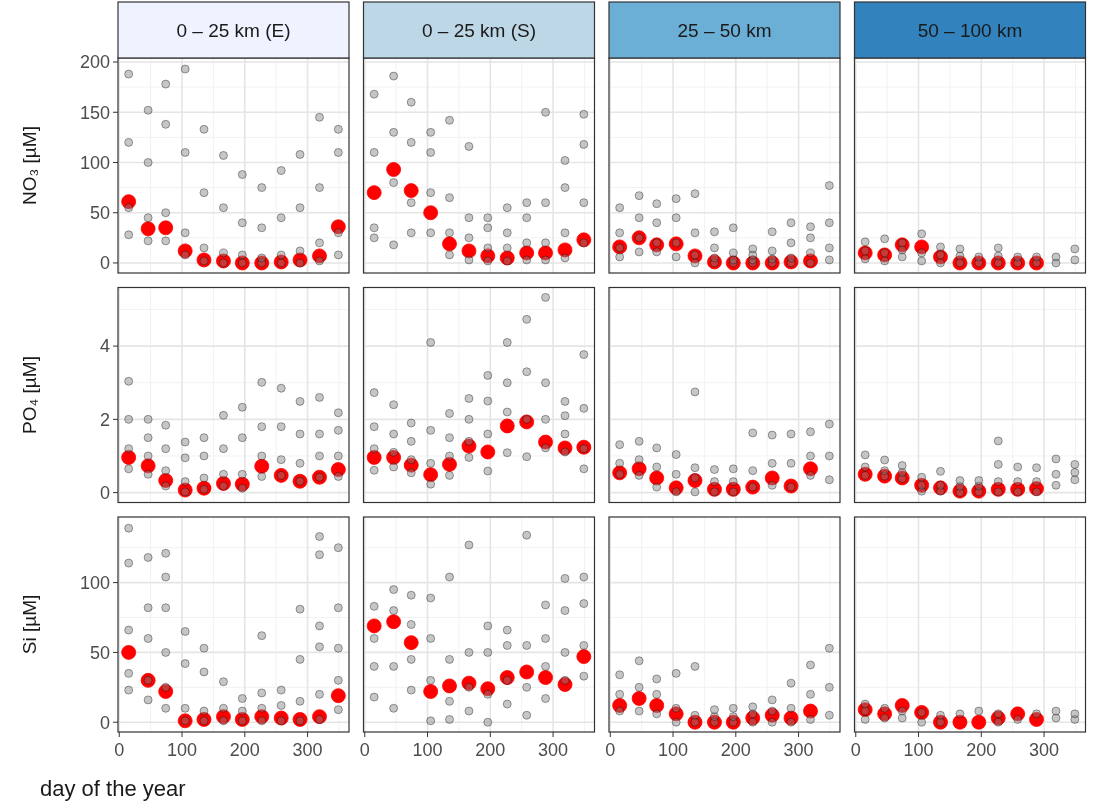 Image resolution: width=1096 pixels, height=807 pixels. What do you see at coordinates (119, 750) in the screenshot?
I see `x-tick-label: 0` at bounding box center [119, 750].